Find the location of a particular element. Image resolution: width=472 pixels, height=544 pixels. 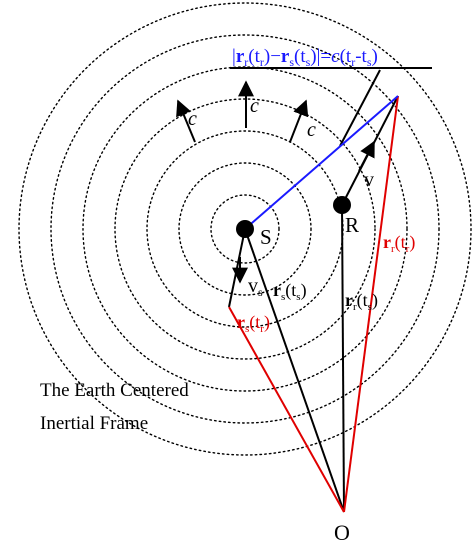

origin-label: O is located at coordinates (342, 532).